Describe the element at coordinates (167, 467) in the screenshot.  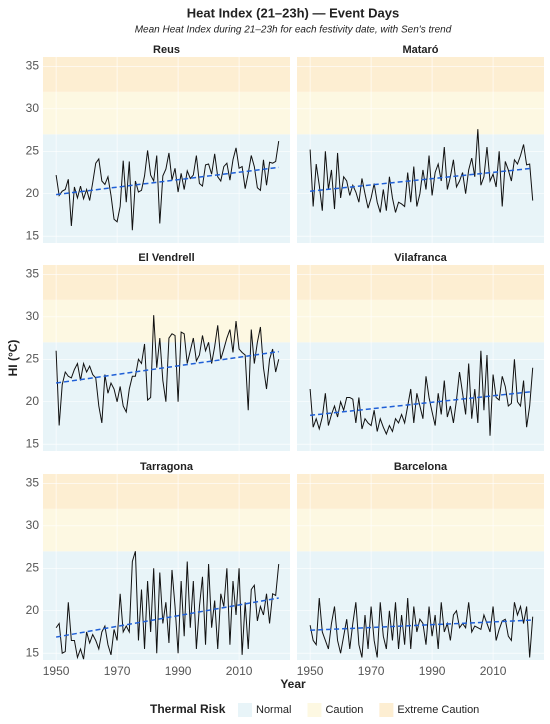
I see `panel-title: Tarragona` at that location.